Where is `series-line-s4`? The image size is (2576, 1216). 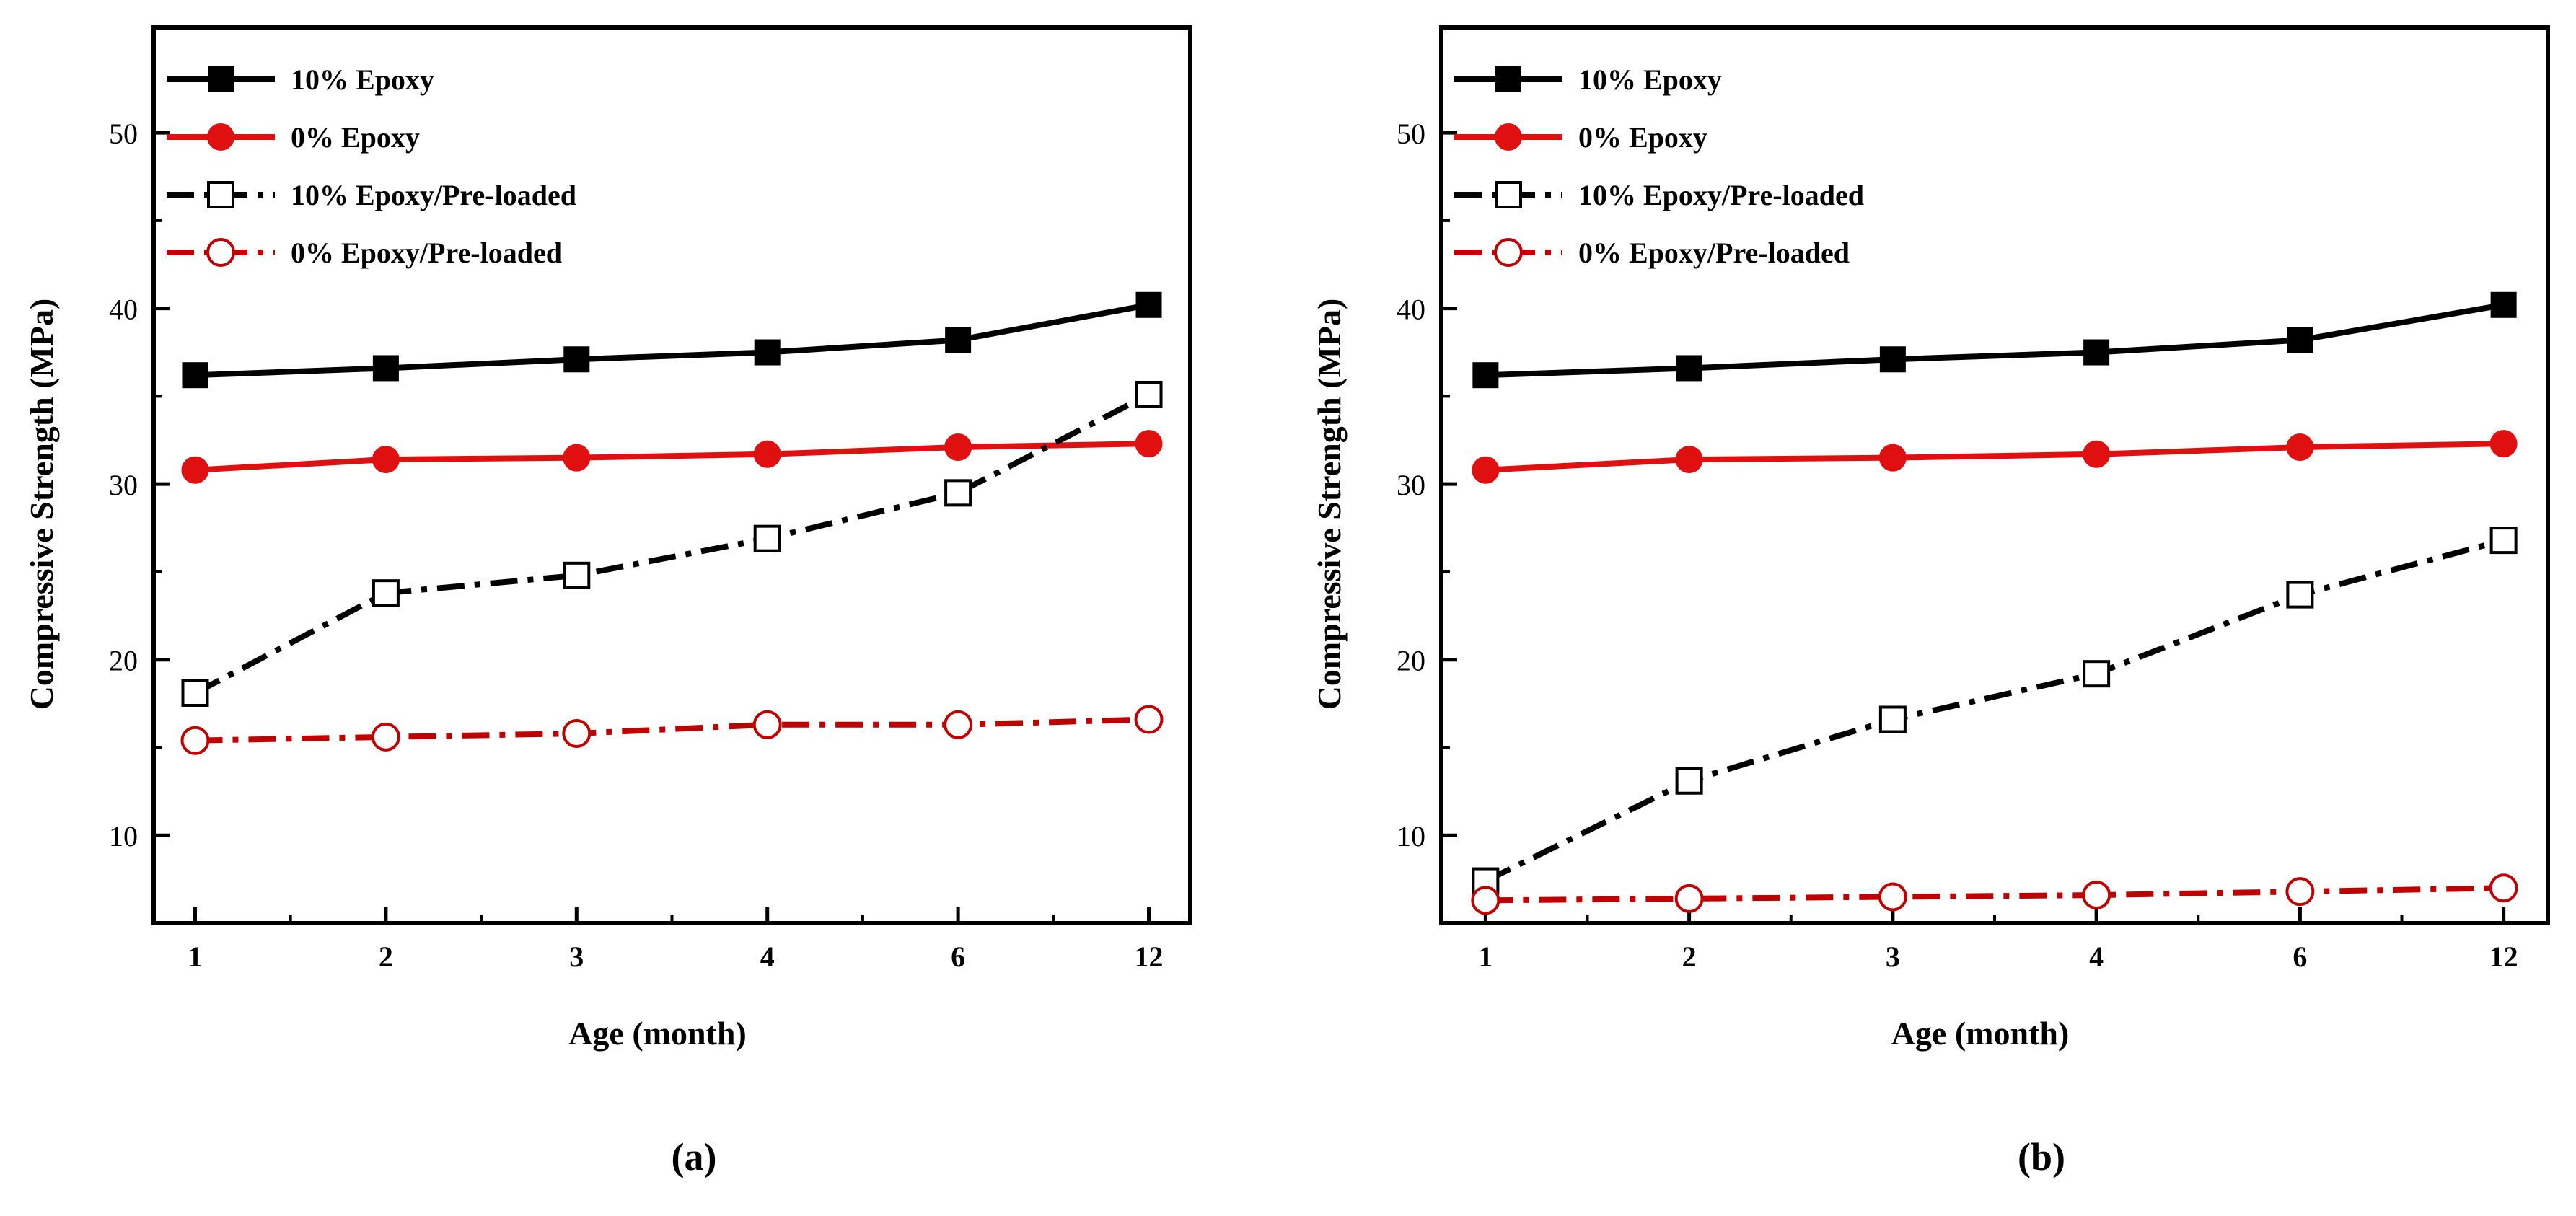
series-line-s4 is located at coordinates (672, 730).